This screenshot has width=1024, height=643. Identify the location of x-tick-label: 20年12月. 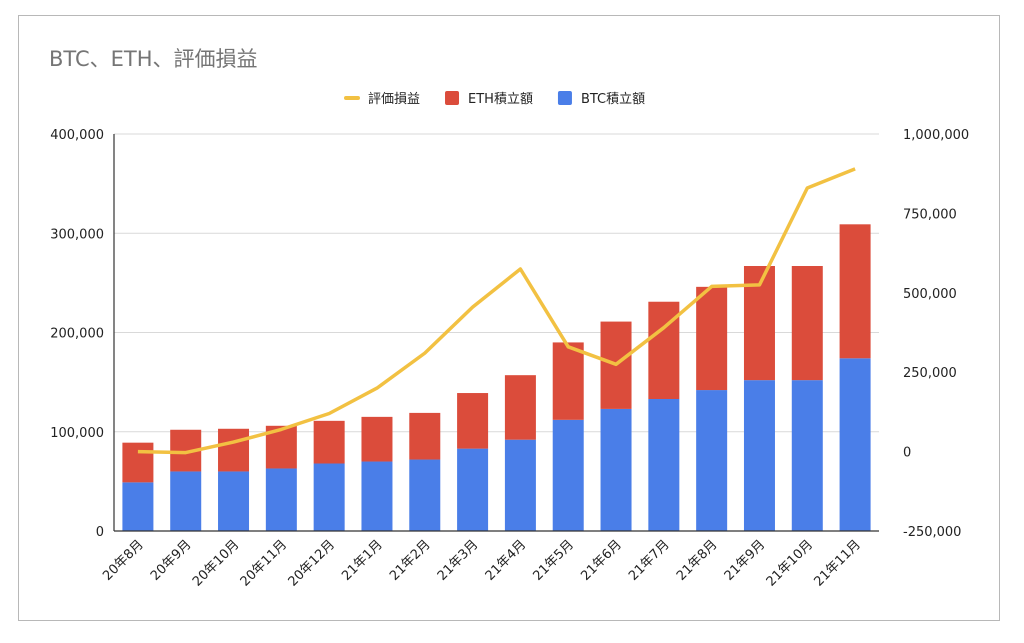
(312, 563).